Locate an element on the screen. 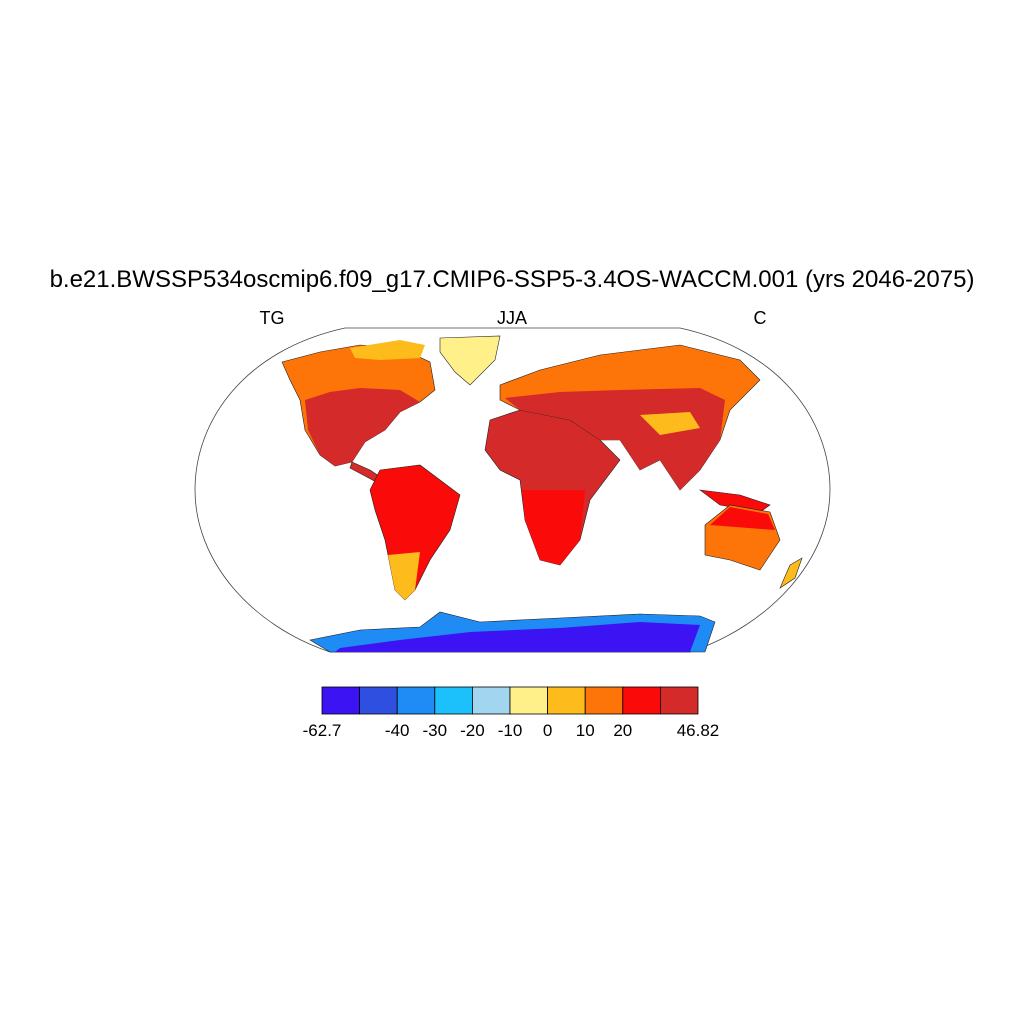 The image size is (1024, 1029). arctic-islands is located at coordinates (387, 350).